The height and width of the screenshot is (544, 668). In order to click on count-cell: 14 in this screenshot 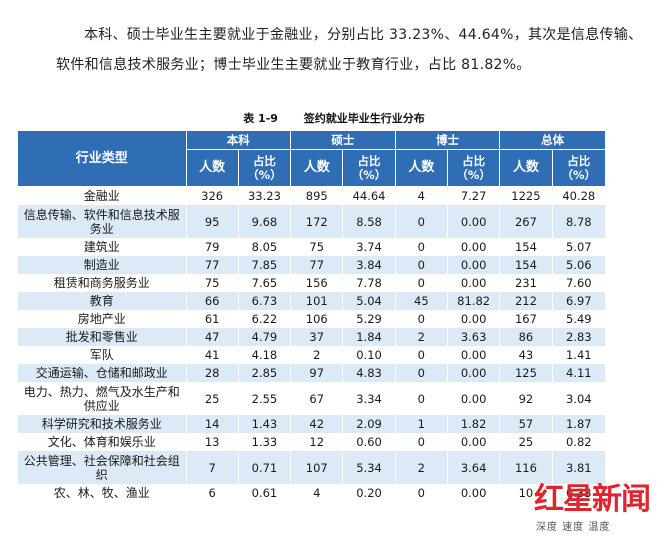, I will do `click(212, 424)`.